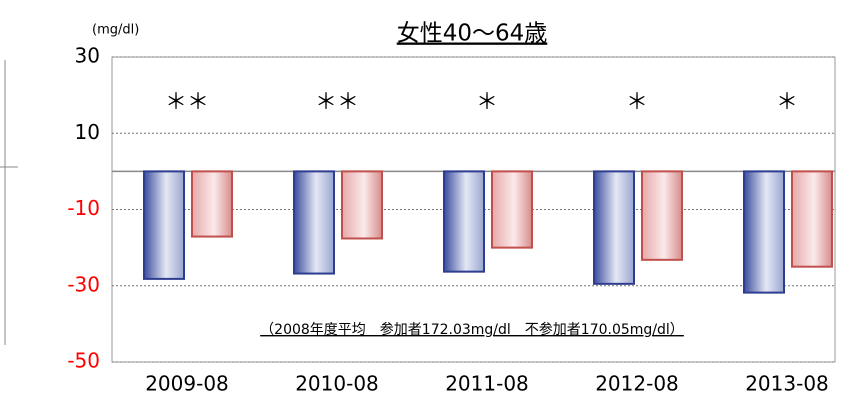  What do you see at coordinates (472, 34) in the screenshot?
I see `chart-title: 女性40～64歳` at bounding box center [472, 34].